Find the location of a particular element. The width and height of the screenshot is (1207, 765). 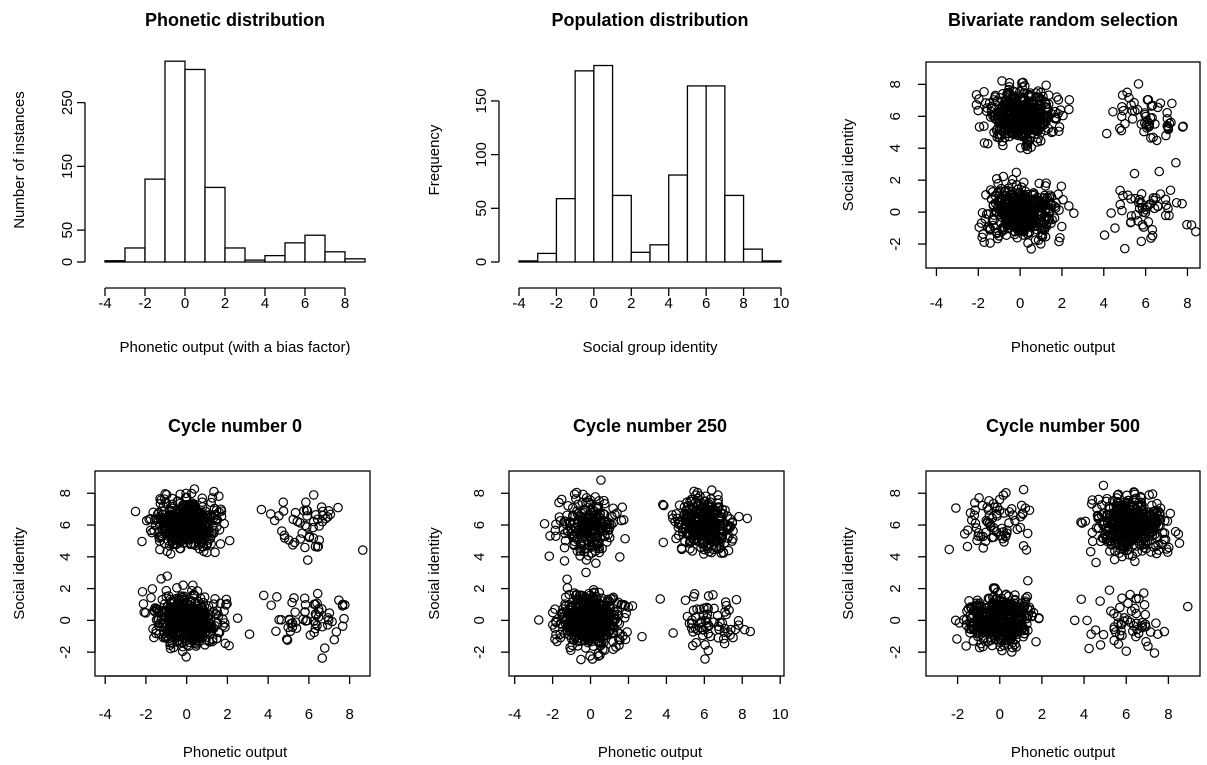

y-tick-label: 150 is located at coordinates (67, 166).